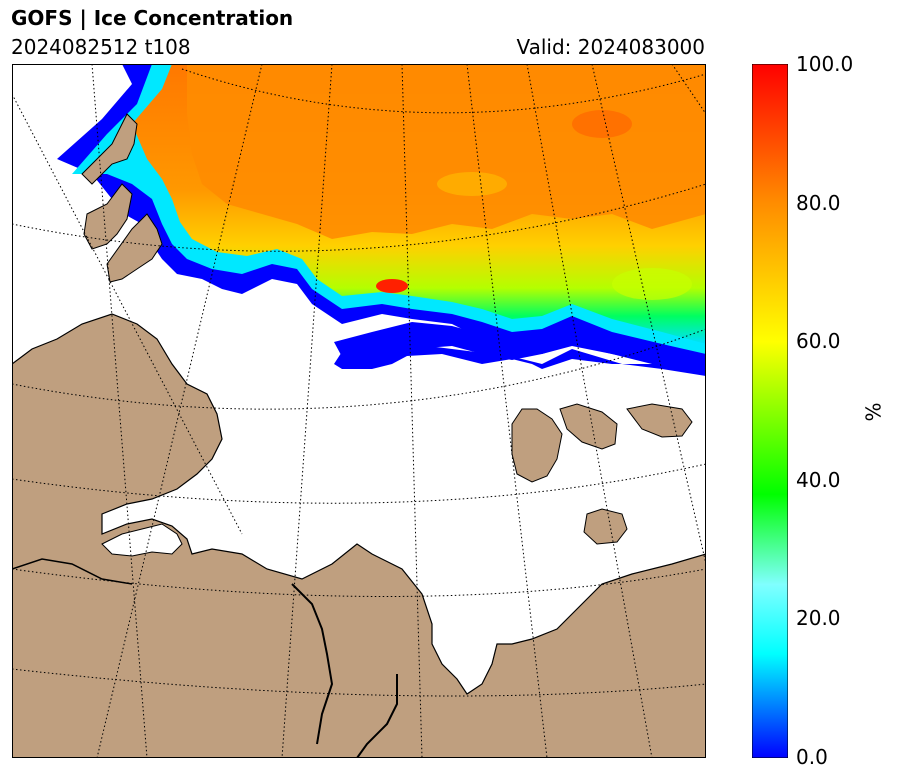  I want to click on colorbar-tick-80: 80.0, so click(818, 203).